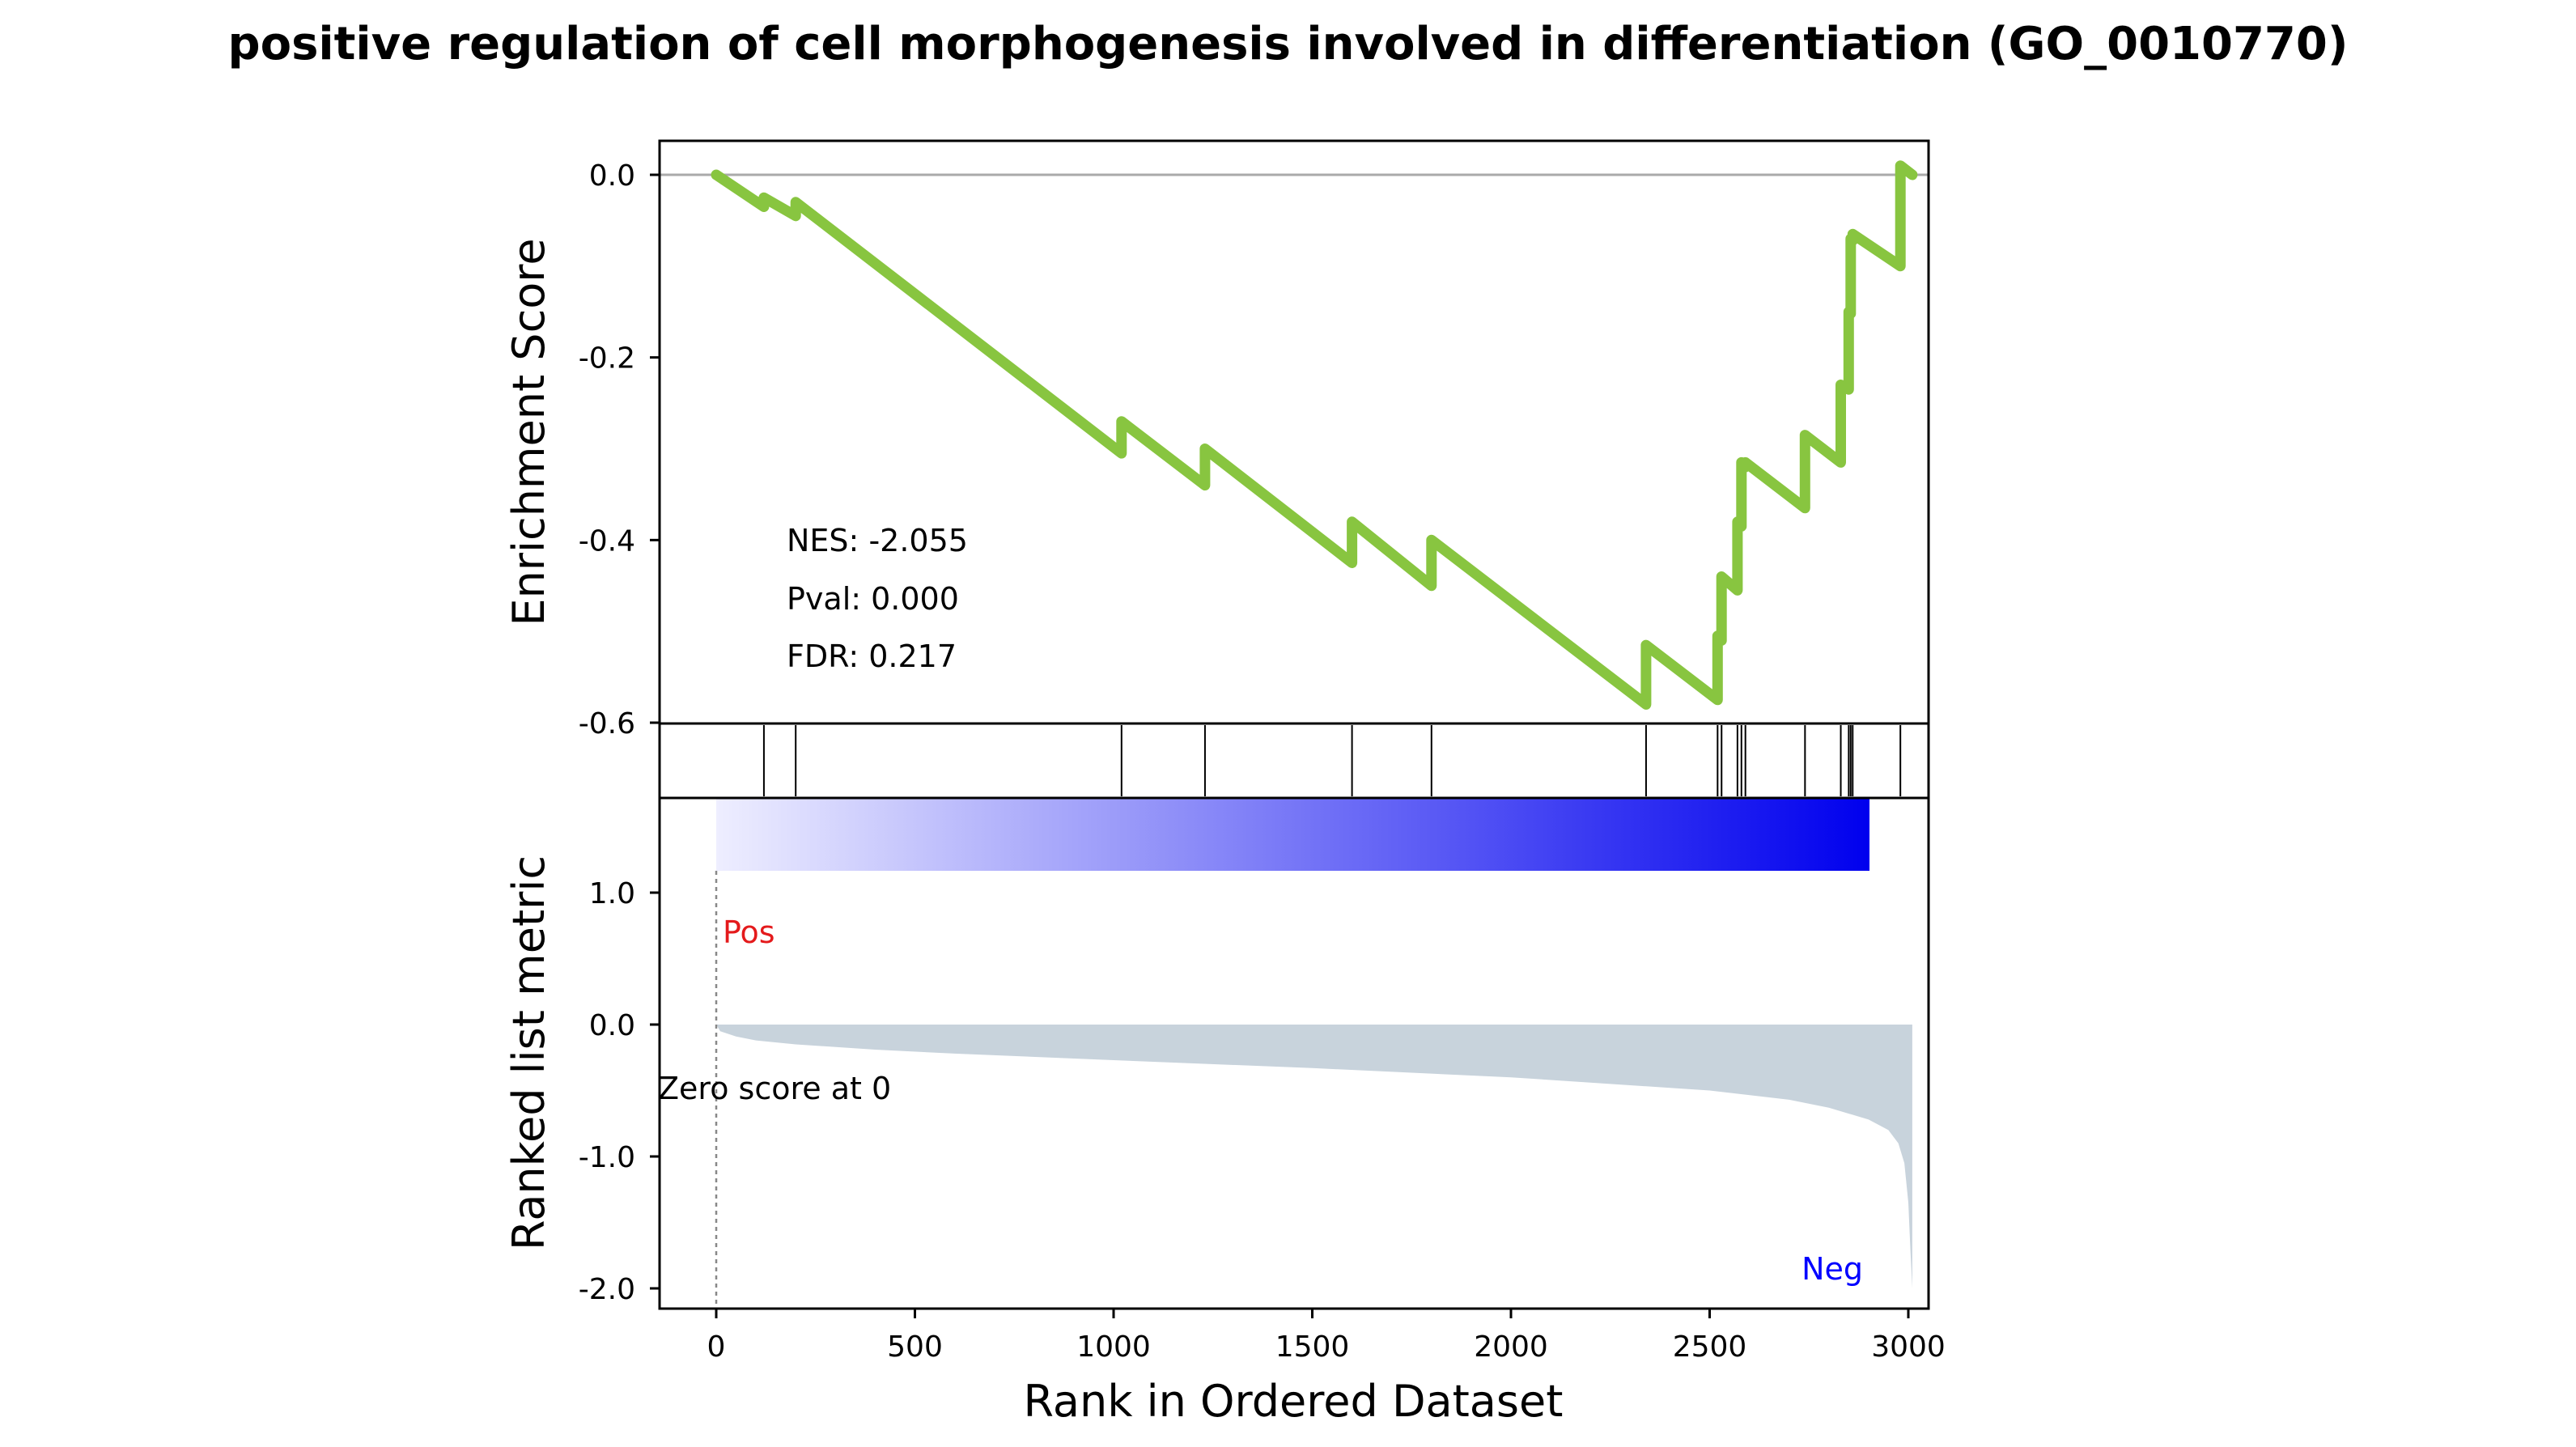  I want to click on neg-annotation: Neg, so click(1832, 1269).